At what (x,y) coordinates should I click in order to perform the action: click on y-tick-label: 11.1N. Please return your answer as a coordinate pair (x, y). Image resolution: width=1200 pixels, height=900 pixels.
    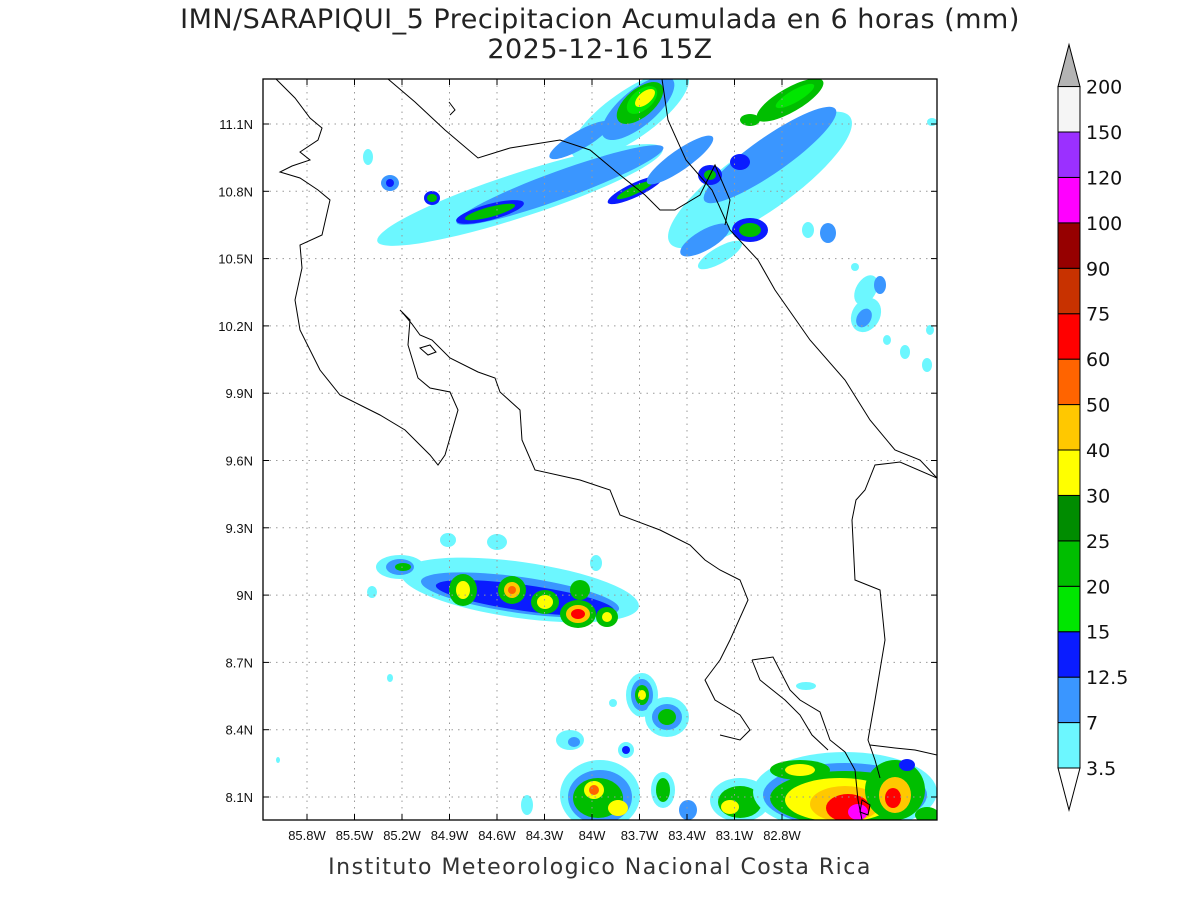
    Looking at the image, I should click on (236, 124).